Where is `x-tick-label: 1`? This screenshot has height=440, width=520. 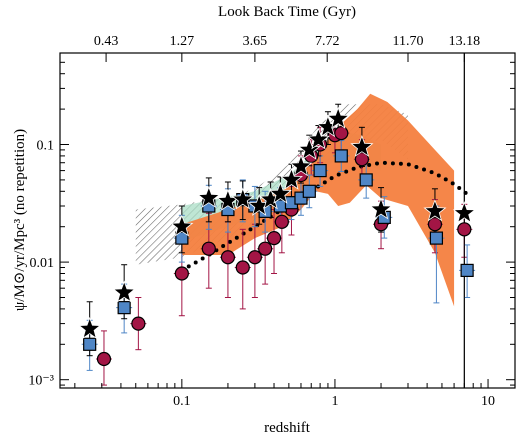 x-tick-label: 1 is located at coordinates (334, 401).